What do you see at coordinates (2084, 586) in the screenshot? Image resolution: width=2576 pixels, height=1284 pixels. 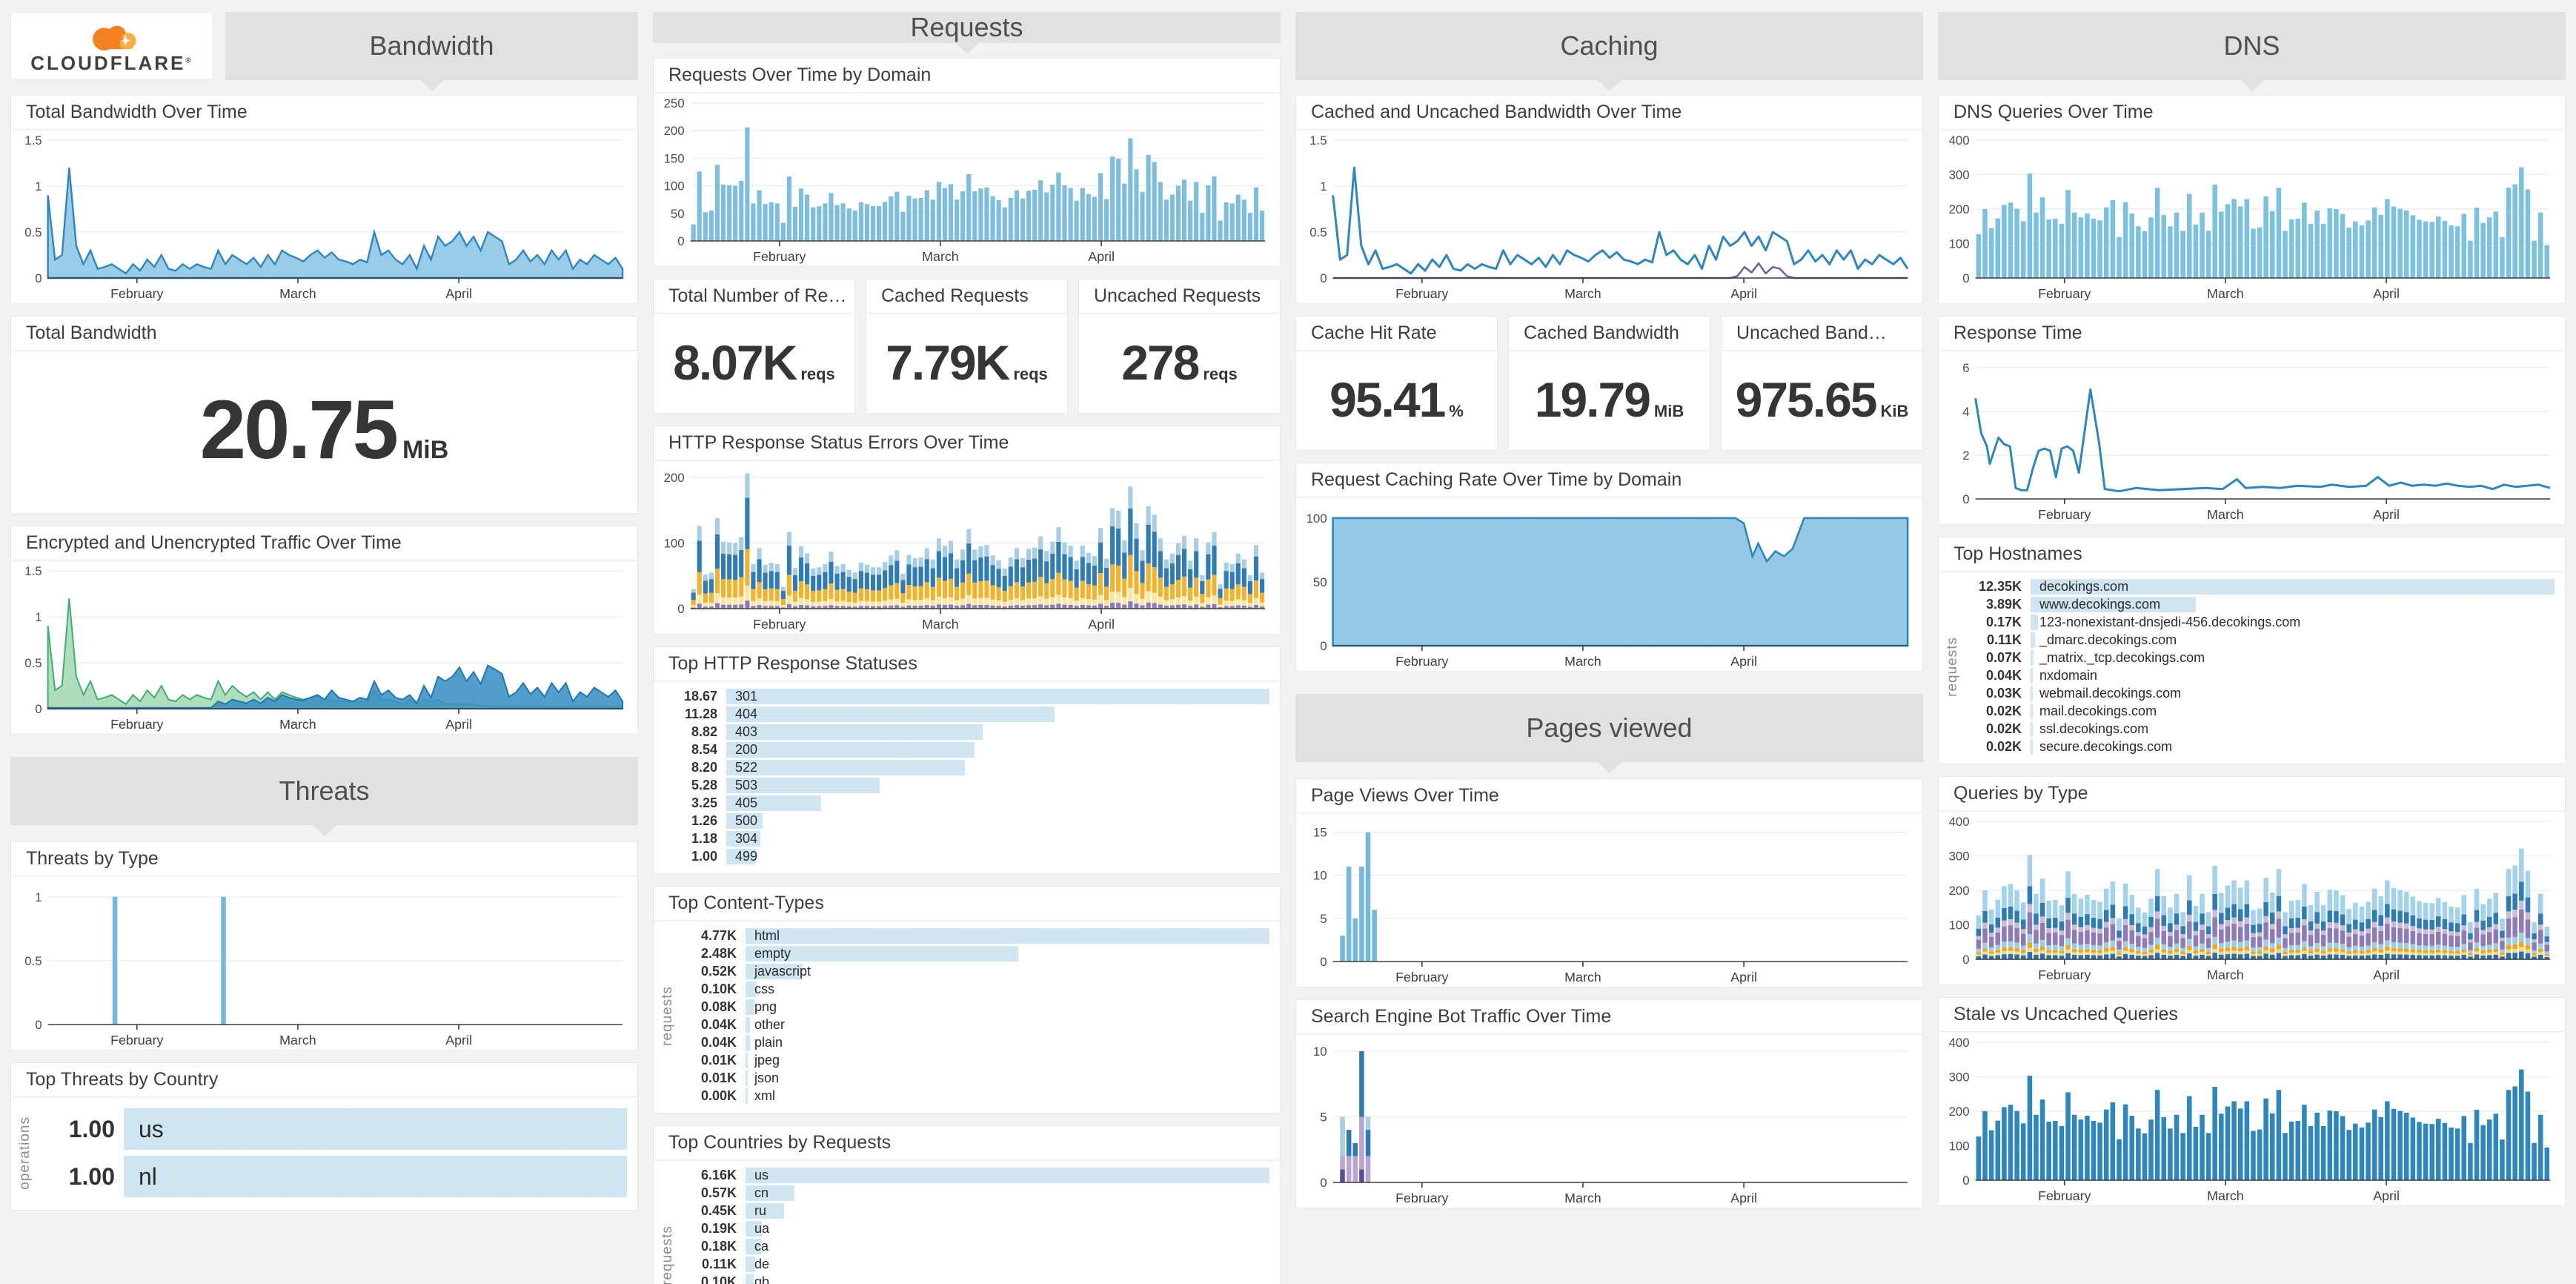 I see `hbar-label: decokings.com` at bounding box center [2084, 586].